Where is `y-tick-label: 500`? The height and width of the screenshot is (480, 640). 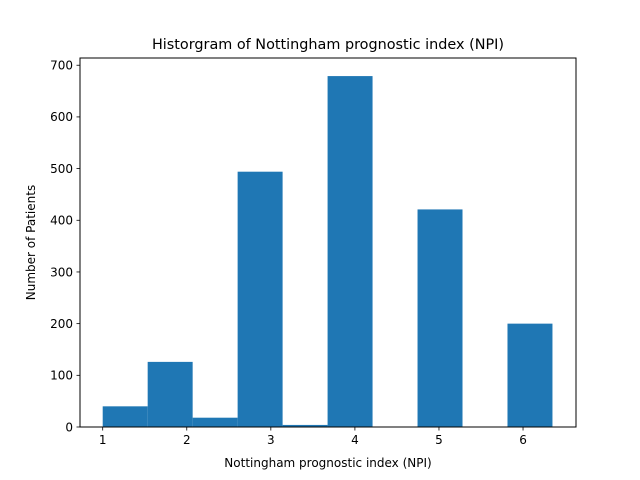
y-tick-label: 500 is located at coordinates (61, 169).